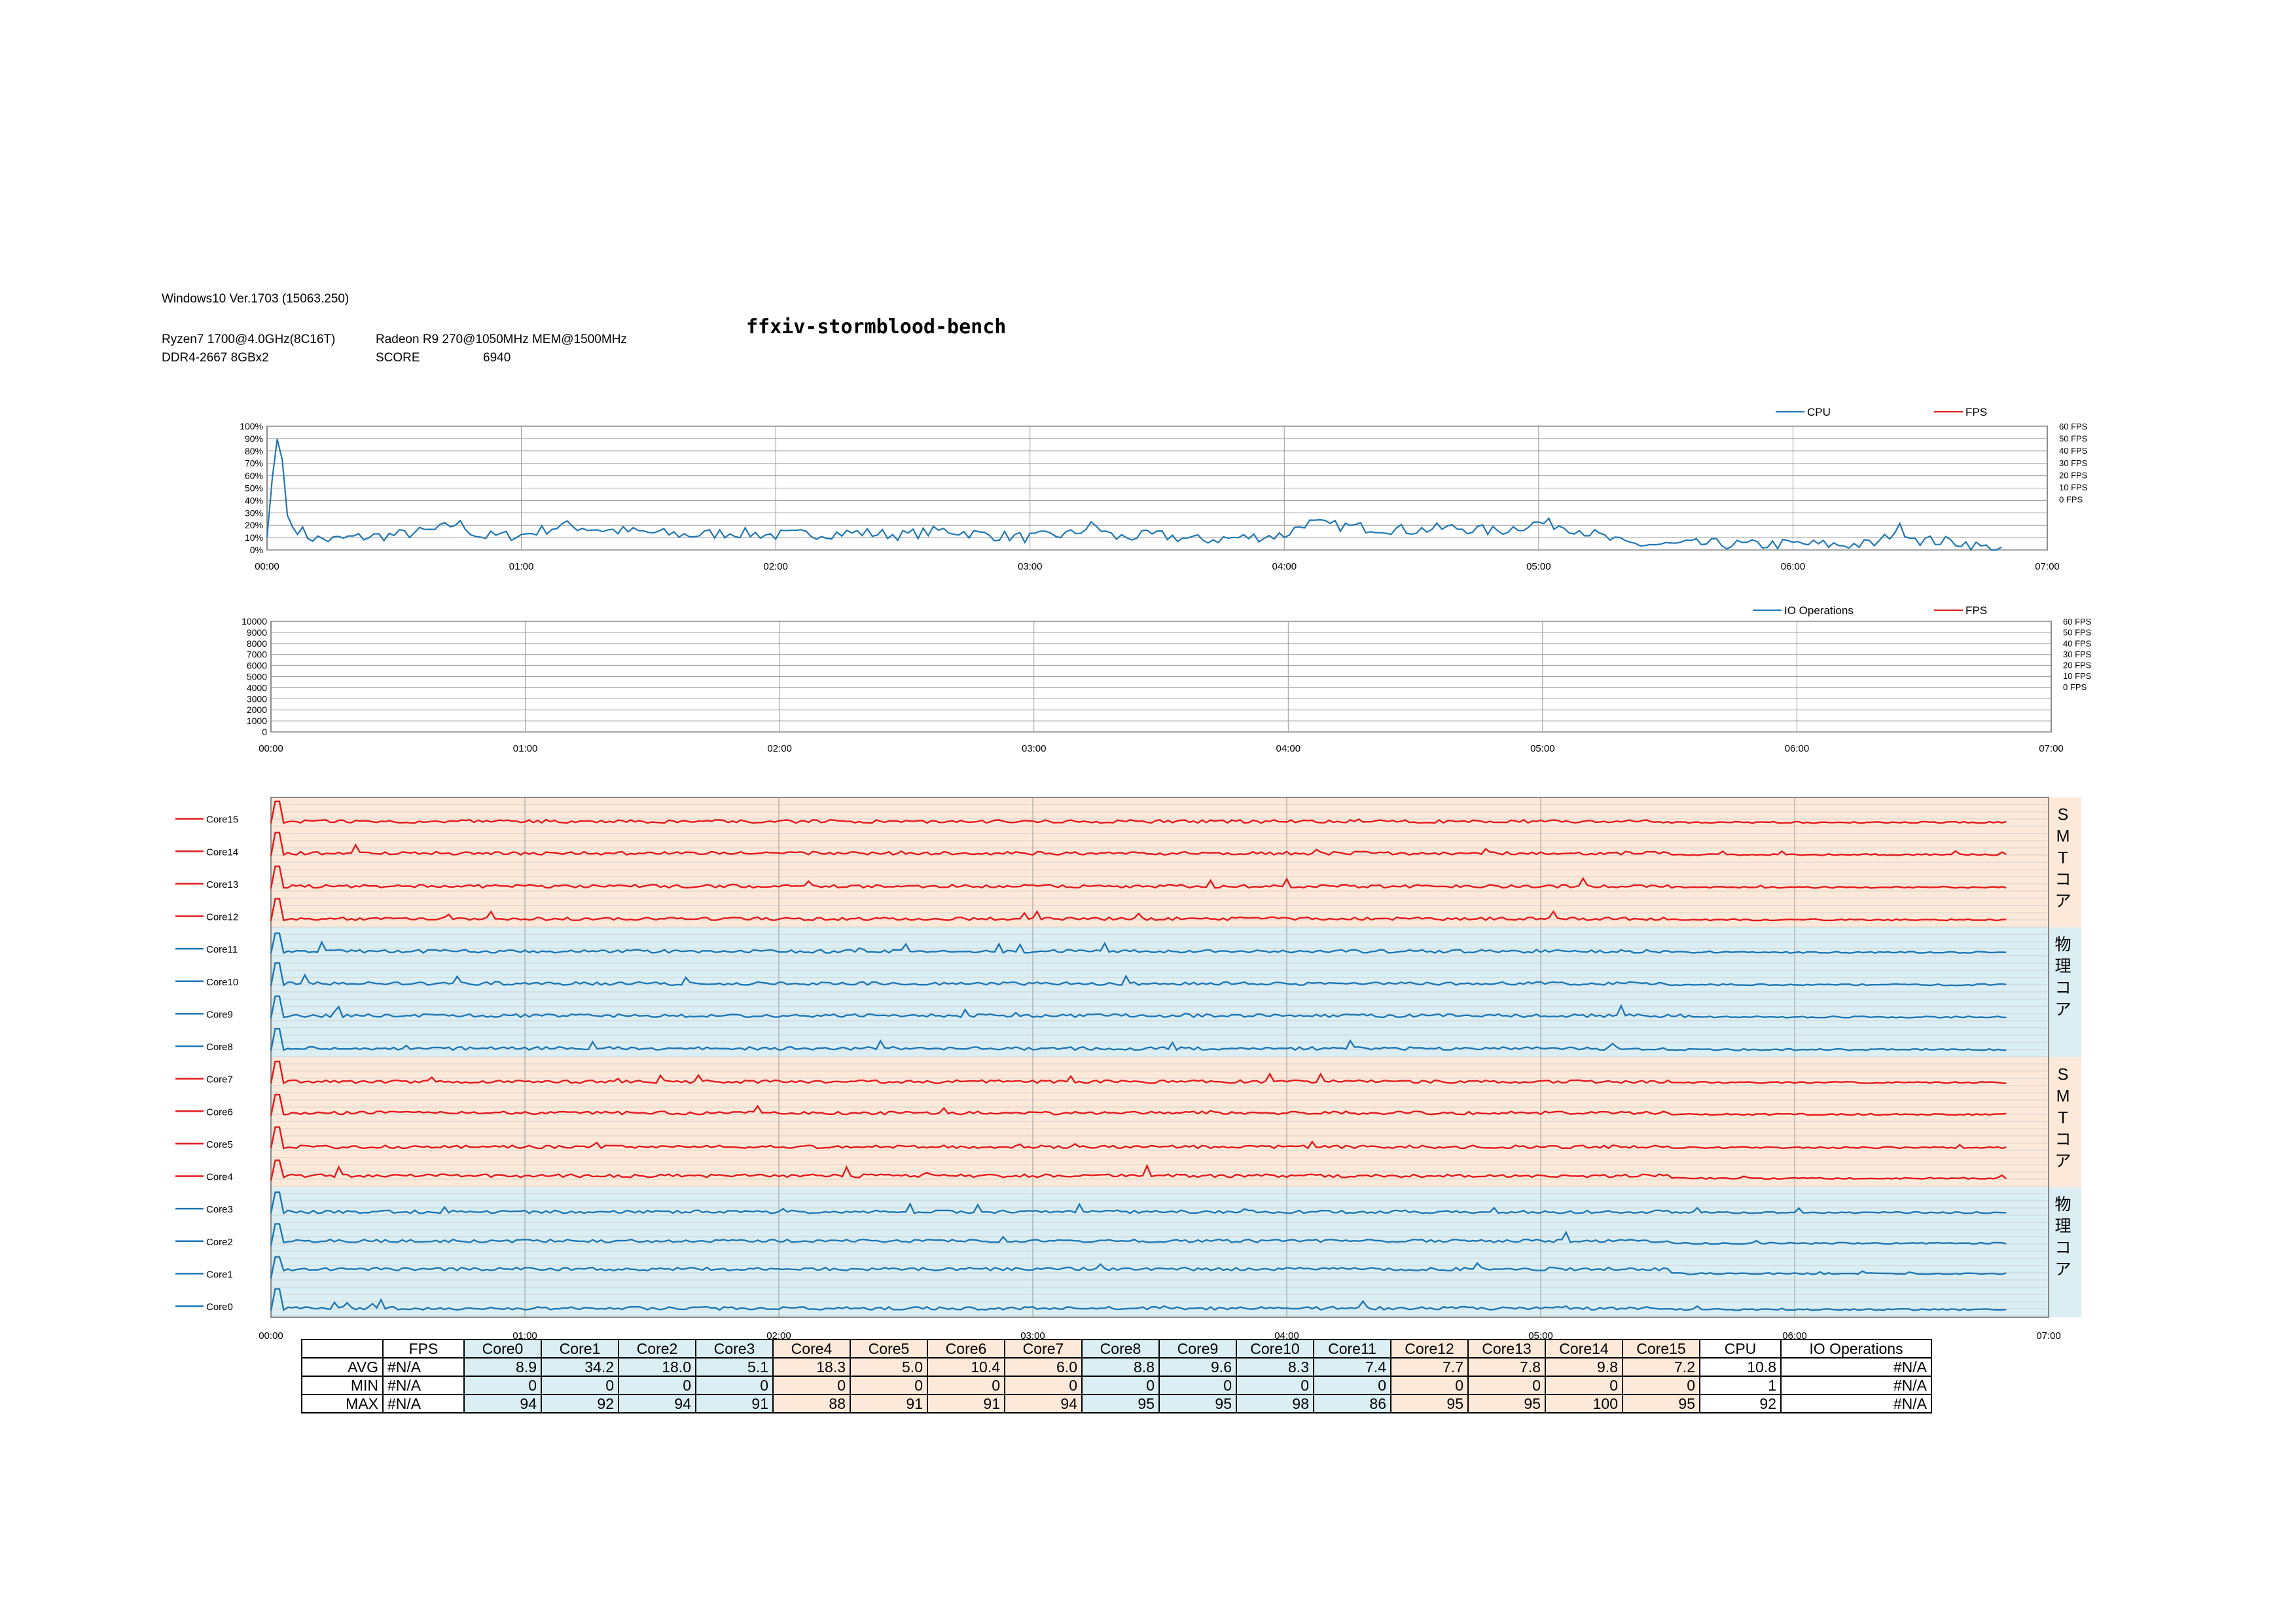  Describe the element at coordinates (257, 632) in the screenshot. I see `io-y-tick-label: 9000` at that location.